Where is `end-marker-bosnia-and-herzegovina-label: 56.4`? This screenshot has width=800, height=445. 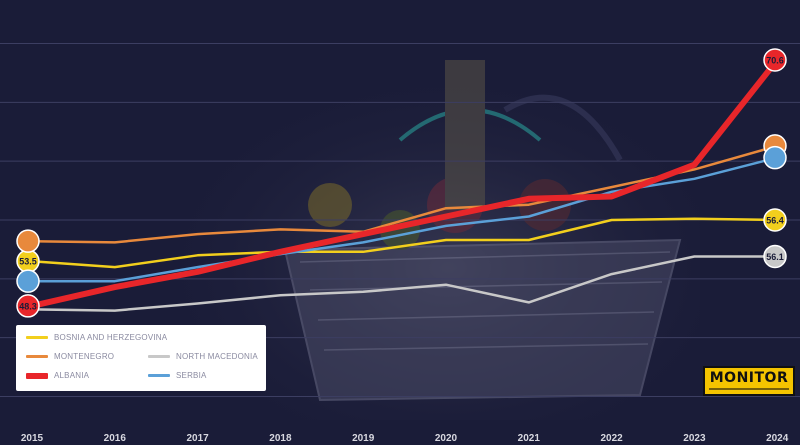
end-marker-bosnia-and-herzegovina-label: 56.4 is located at coordinates (775, 221).